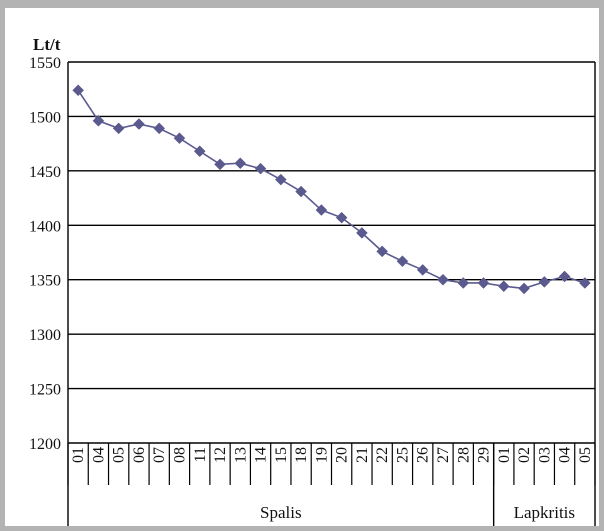 The image size is (604, 531). Describe the element at coordinates (281, 455) in the screenshot. I see `x-tick-label: 15` at that location.